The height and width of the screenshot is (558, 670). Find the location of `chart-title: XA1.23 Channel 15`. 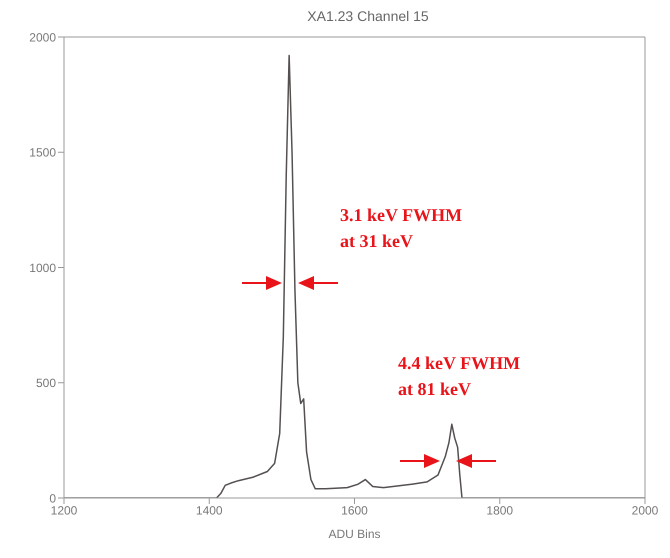

chart-title: XA1.23 Channel 15 is located at coordinates (368, 17).